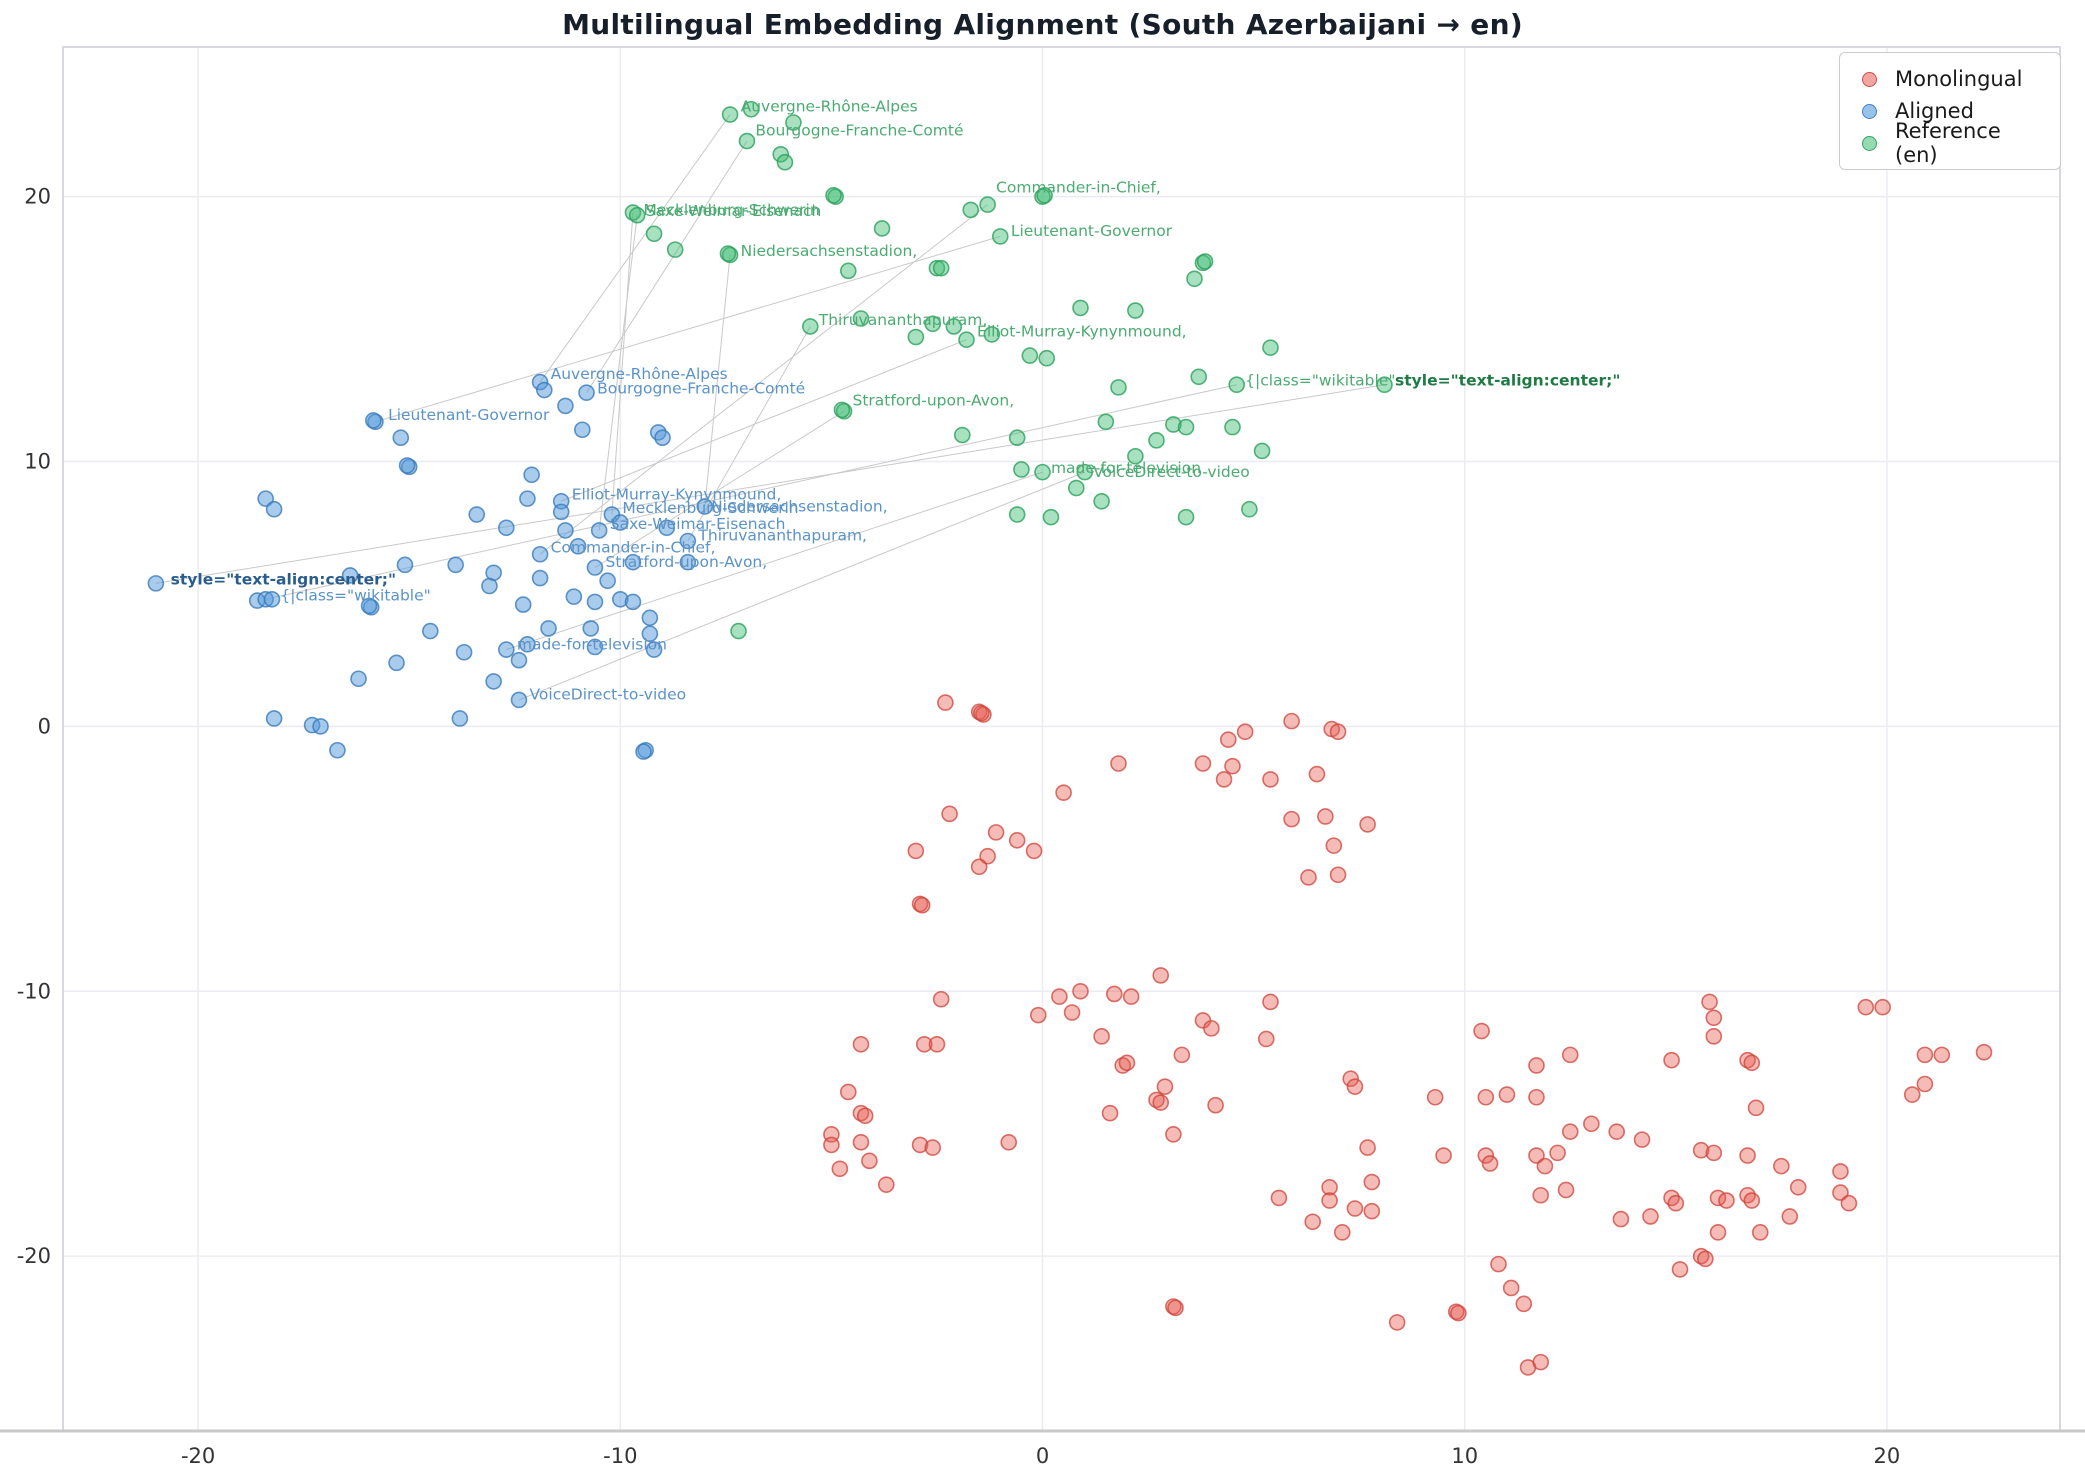 The height and width of the screenshot is (1483, 2085). What do you see at coordinates (1950, 79) in the screenshot?
I see `legend-item-monolingual: Monolingual` at bounding box center [1950, 79].